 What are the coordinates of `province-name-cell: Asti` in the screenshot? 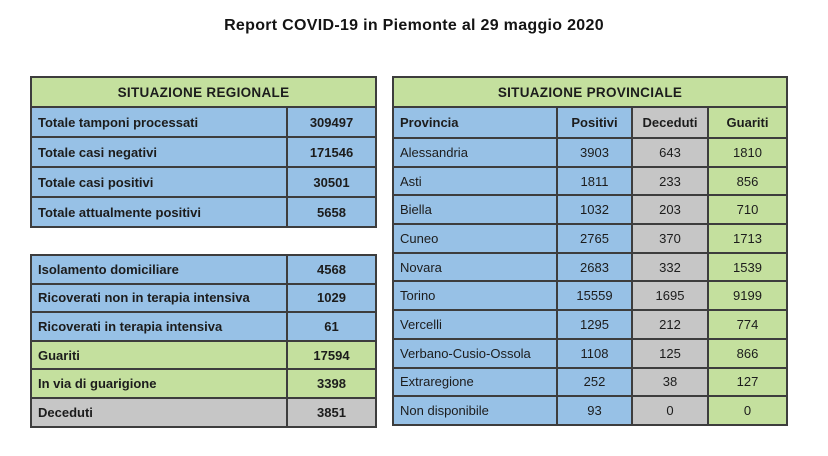 It's located at (475, 181).